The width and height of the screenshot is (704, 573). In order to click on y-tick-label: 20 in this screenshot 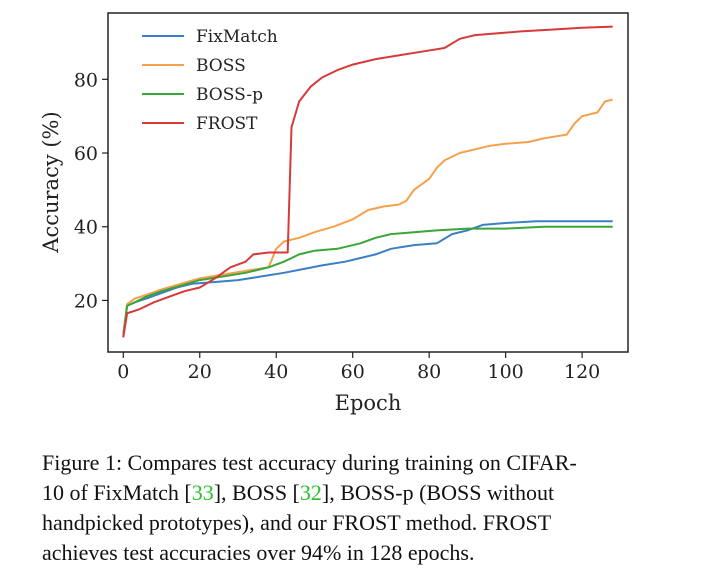, I will do `click(86, 301)`.